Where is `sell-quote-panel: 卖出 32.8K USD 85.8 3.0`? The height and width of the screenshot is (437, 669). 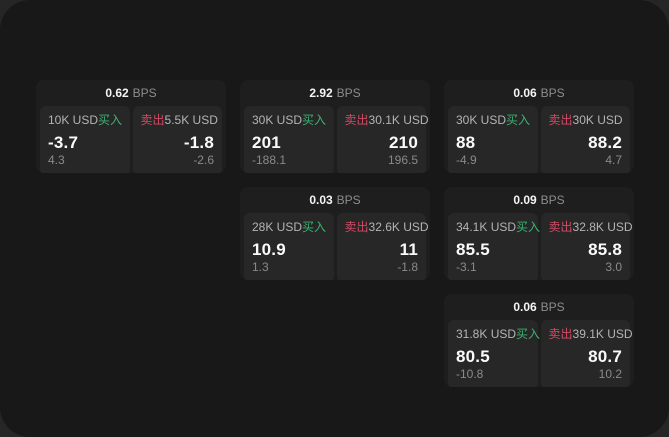 sell-quote-panel: 卖出 32.8K USD 85.8 3.0 is located at coordinates (586, 246).